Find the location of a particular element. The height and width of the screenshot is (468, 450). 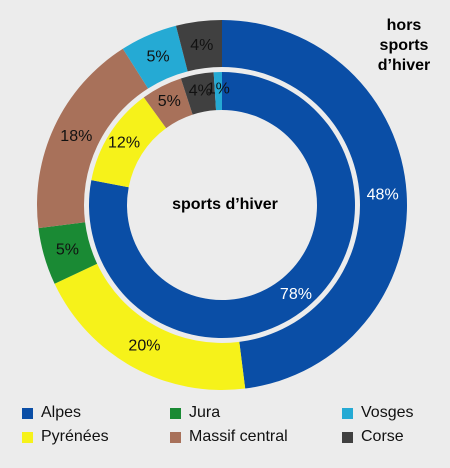

legend-swatch-pyrenees is located at coordinates (27, 437).